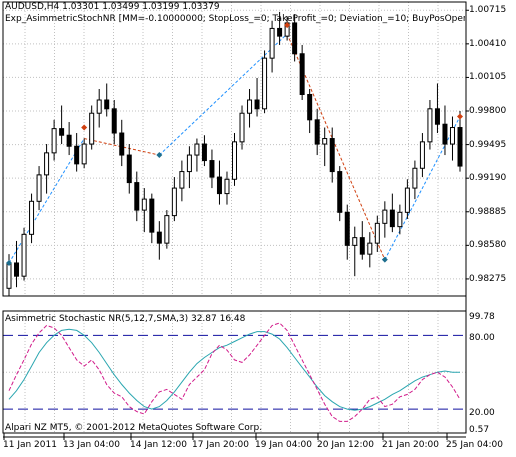 This screenshot has height=457, width=516. I want to click on time-axis-label: 13 Jan 04:00, so click(91, 445).